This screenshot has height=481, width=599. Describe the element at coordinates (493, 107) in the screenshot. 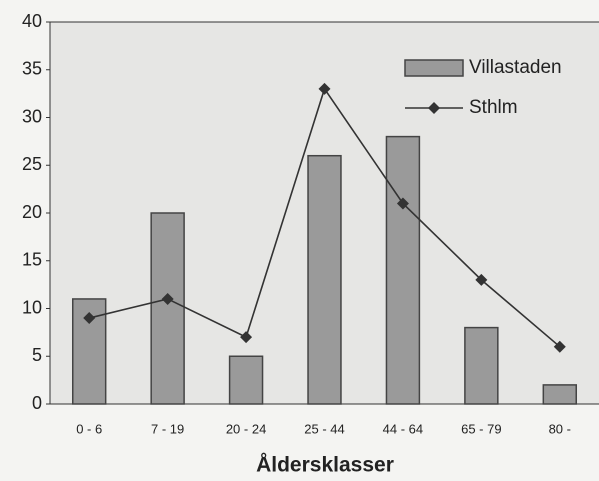

I see `legend-label: Sthlm` at that location.